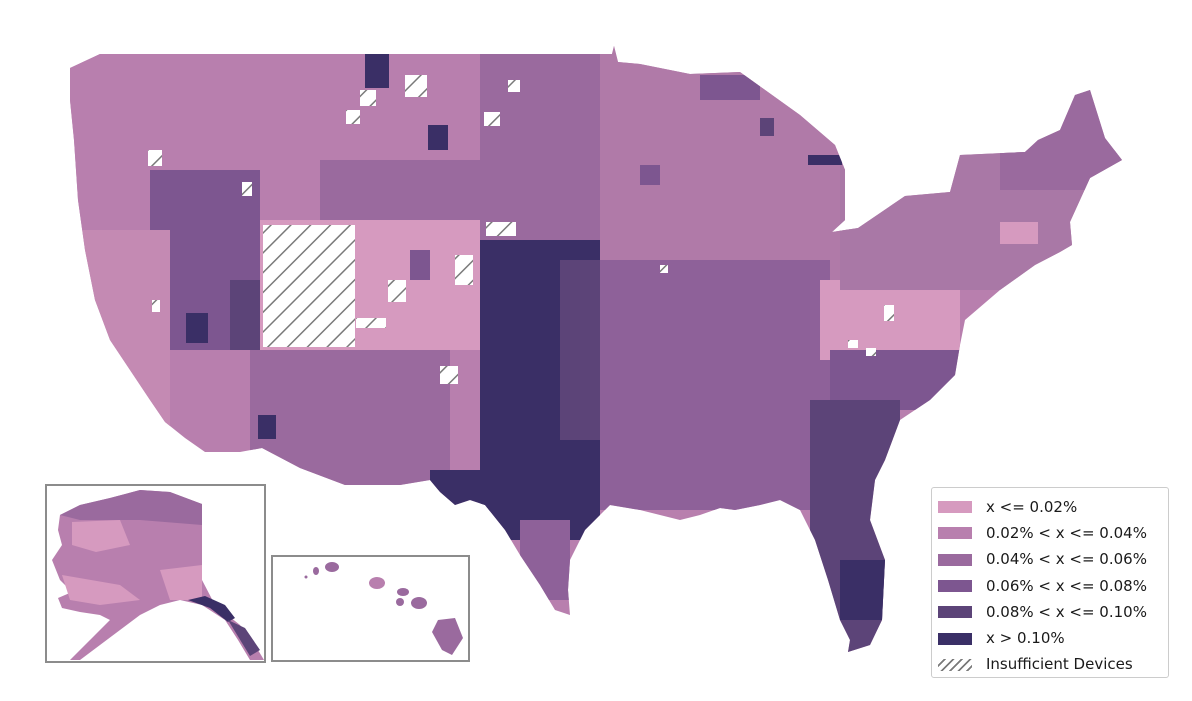 The image size is (1192, 701). I want to click on legend-label: 0.04% < x <= 0.06%, so click(1066, 559).